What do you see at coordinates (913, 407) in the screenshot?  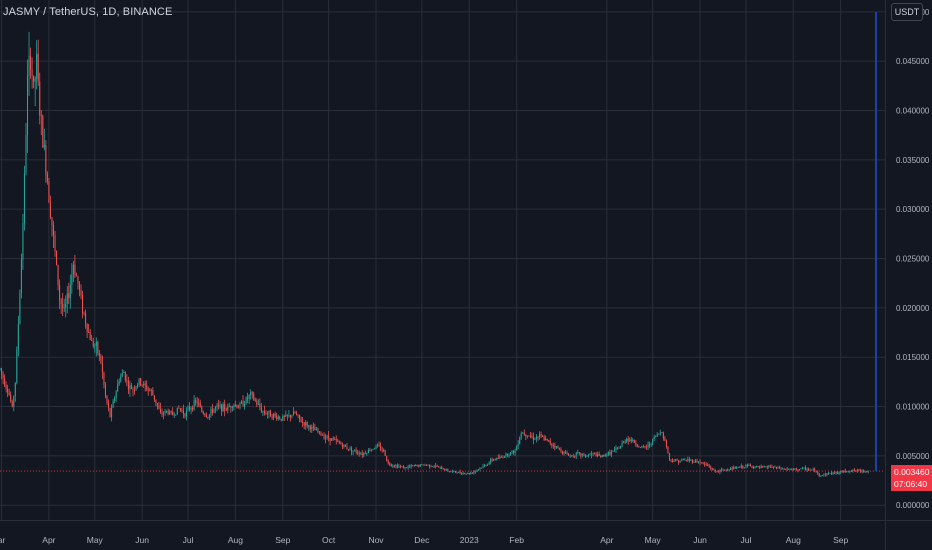 I see `y-tick-label: 0.010000` at bounding box center [913, 407].